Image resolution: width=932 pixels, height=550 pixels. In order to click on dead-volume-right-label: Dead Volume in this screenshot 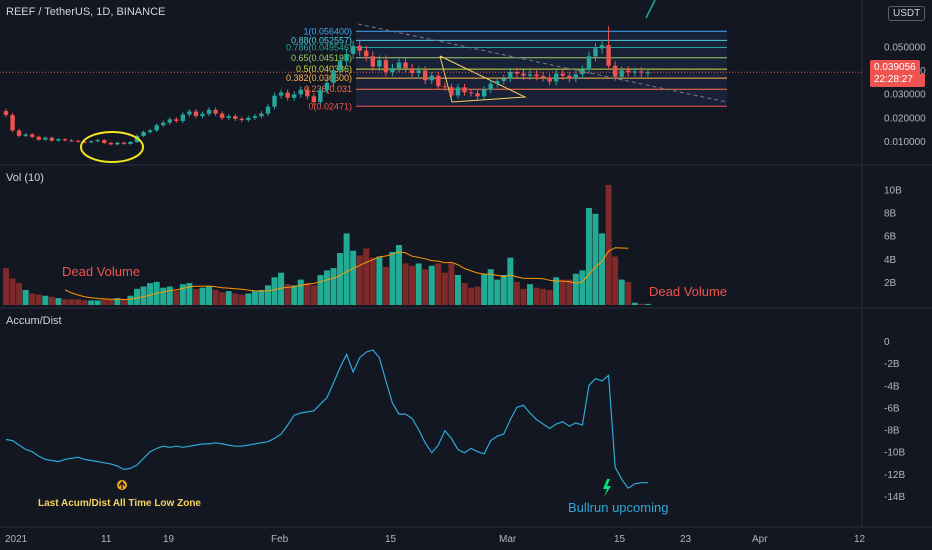, I will do `click(688, 291)`.